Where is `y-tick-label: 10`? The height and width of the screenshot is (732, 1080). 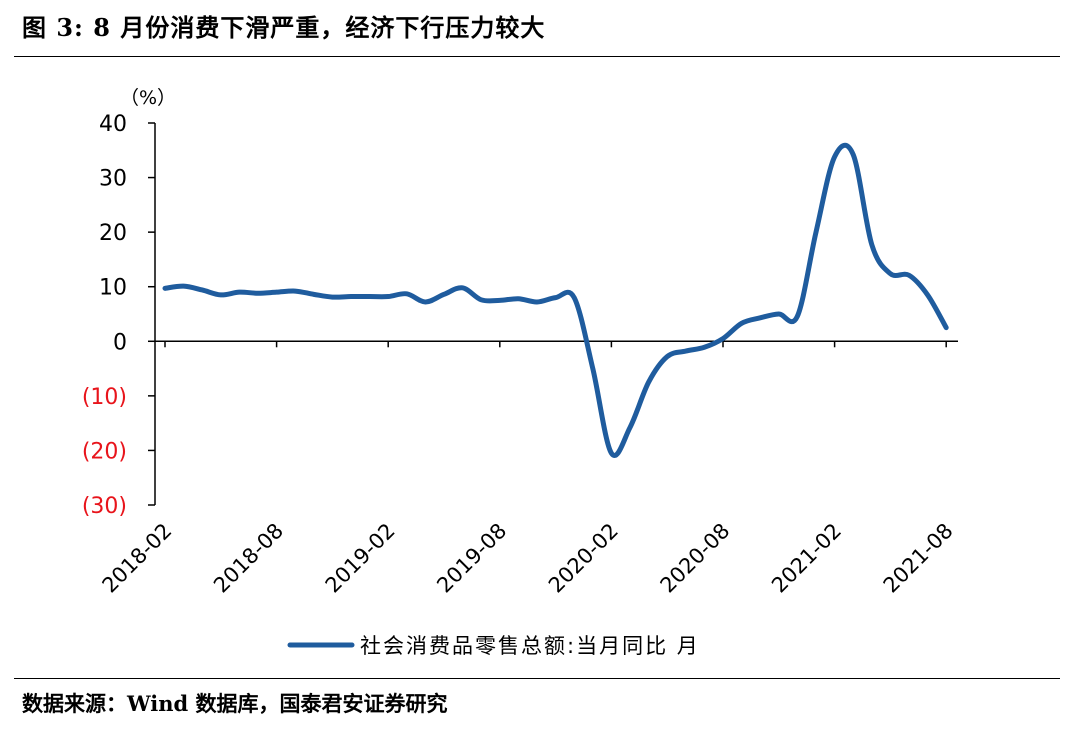
y-tick-label: 10 is located at coordinates (113, 288).